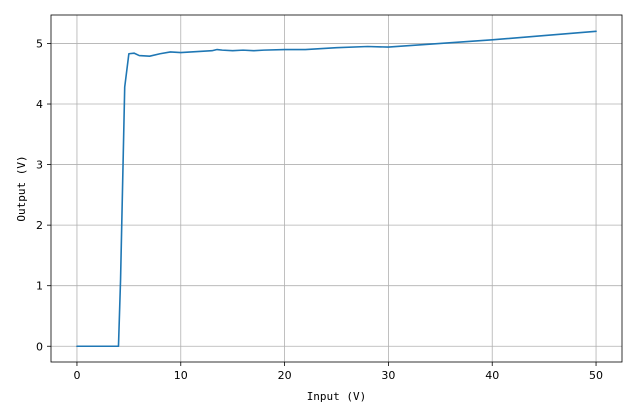 The image size is (640, 409). What do you see at coordinates (39, 43) in the screenshot?
I see `y-tick-label: 5` at bounding box center [39, 43].